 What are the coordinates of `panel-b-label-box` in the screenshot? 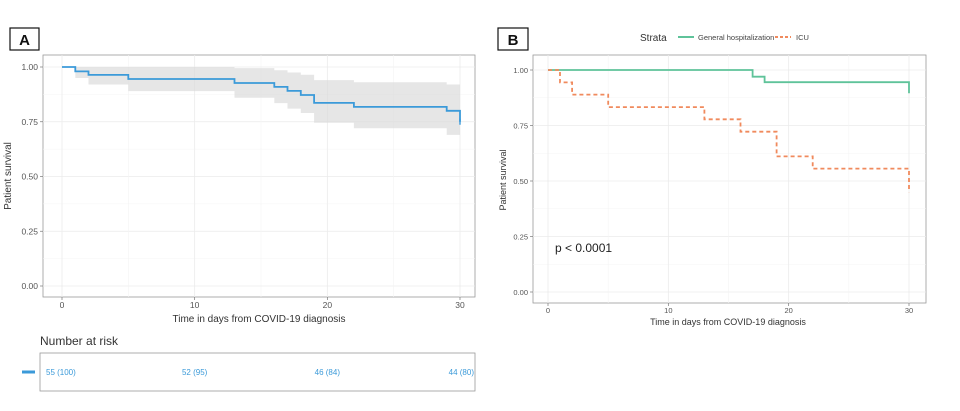 It's located at (513, 39).